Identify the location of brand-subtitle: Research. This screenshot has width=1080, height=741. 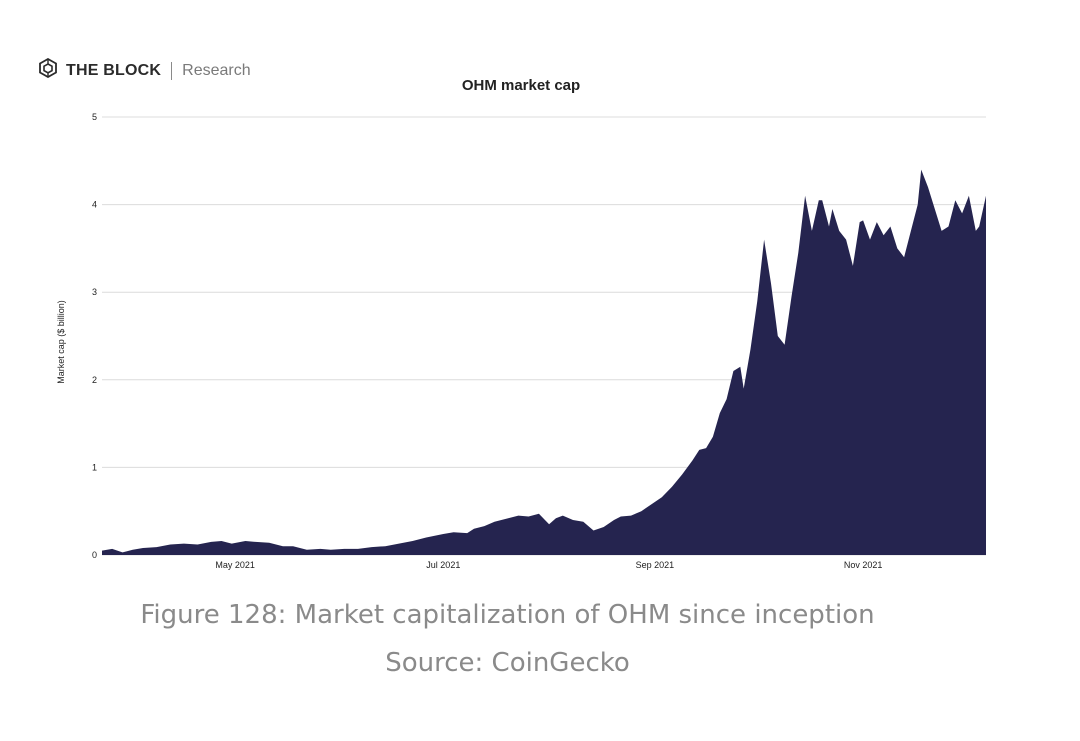
(216, 70).